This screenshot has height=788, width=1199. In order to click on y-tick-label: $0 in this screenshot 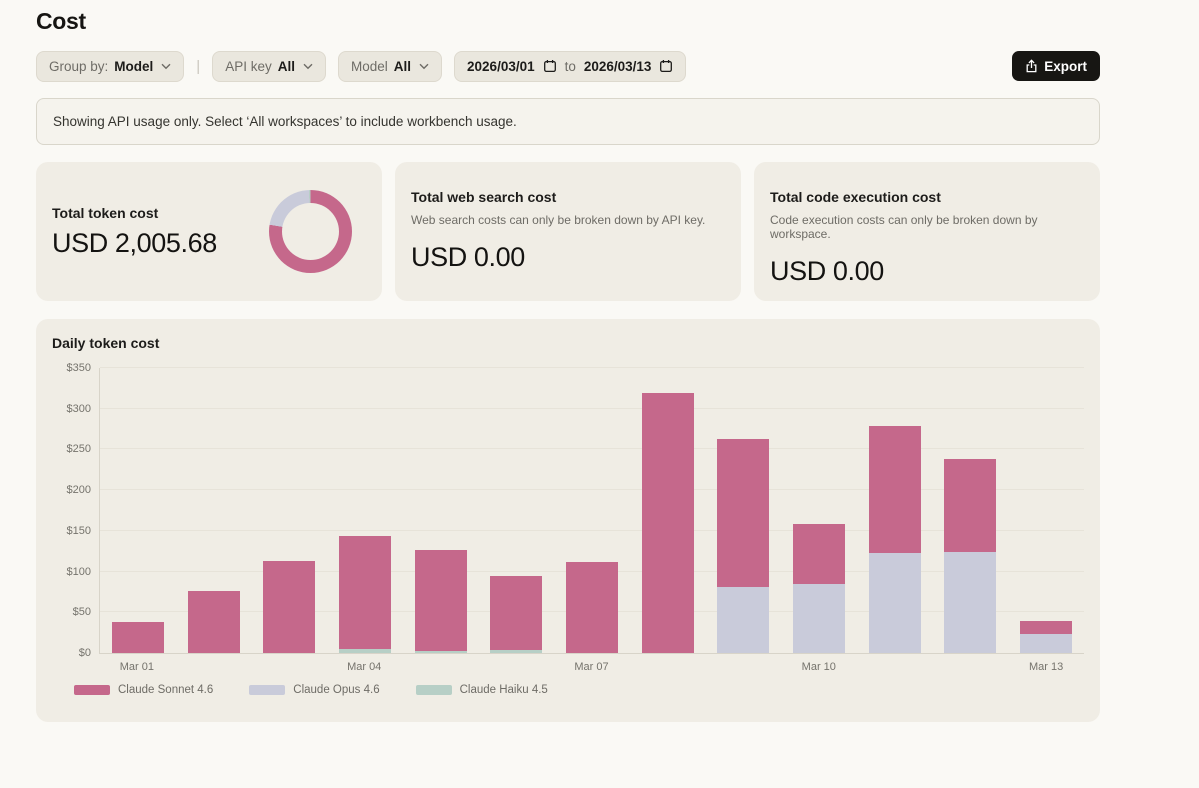, I will do `click(84, 653)`.